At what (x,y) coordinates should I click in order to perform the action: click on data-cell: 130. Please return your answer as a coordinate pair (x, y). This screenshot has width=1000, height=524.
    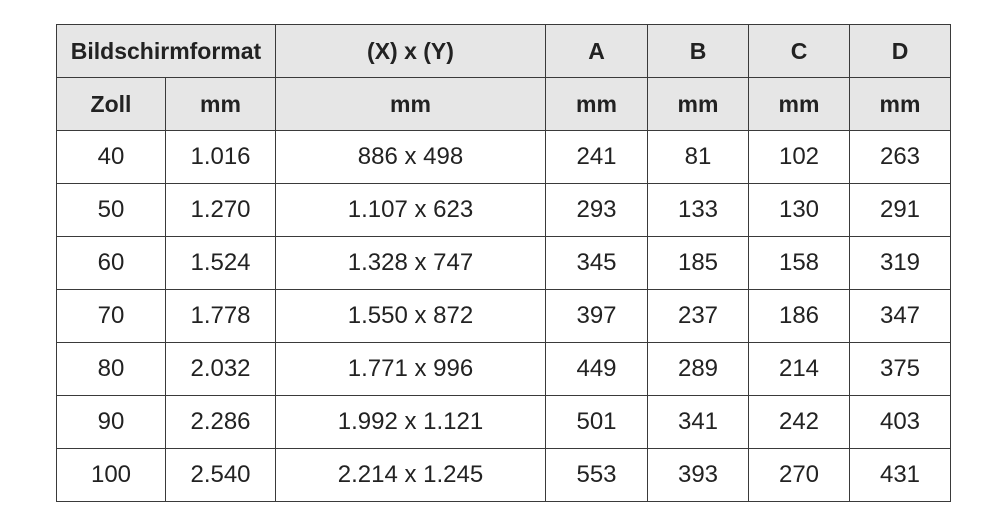
    Looking at the image, I should click on (799, 210).